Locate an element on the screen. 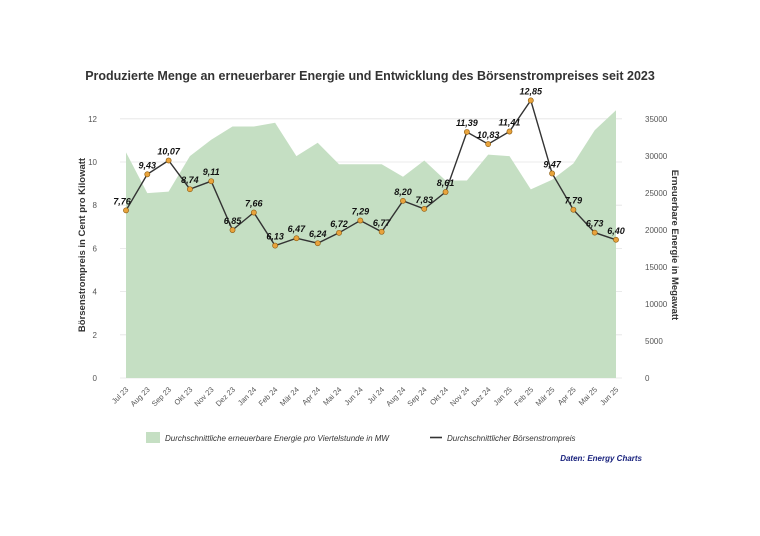  x-tick-label: Feb 24 is located at coordinates (268, 396).